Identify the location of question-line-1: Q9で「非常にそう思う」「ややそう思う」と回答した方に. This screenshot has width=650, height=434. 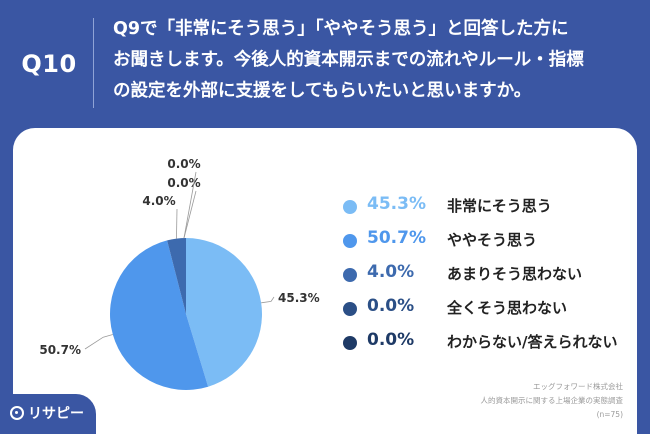
(341, 29).